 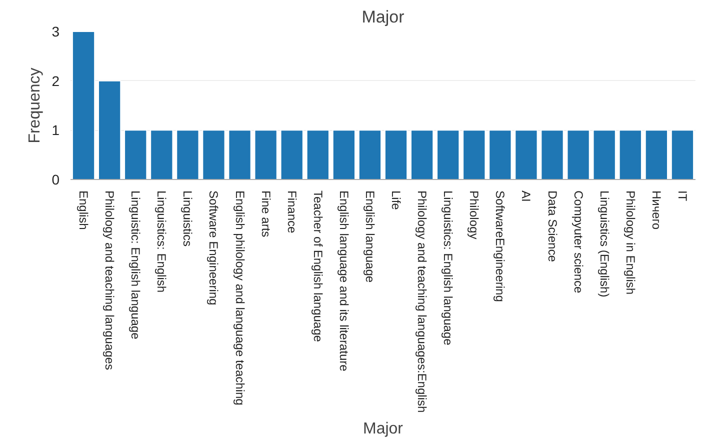 I want to click on x-tick-label: Philology and teaching languages:English, so click(x=422, y=301).